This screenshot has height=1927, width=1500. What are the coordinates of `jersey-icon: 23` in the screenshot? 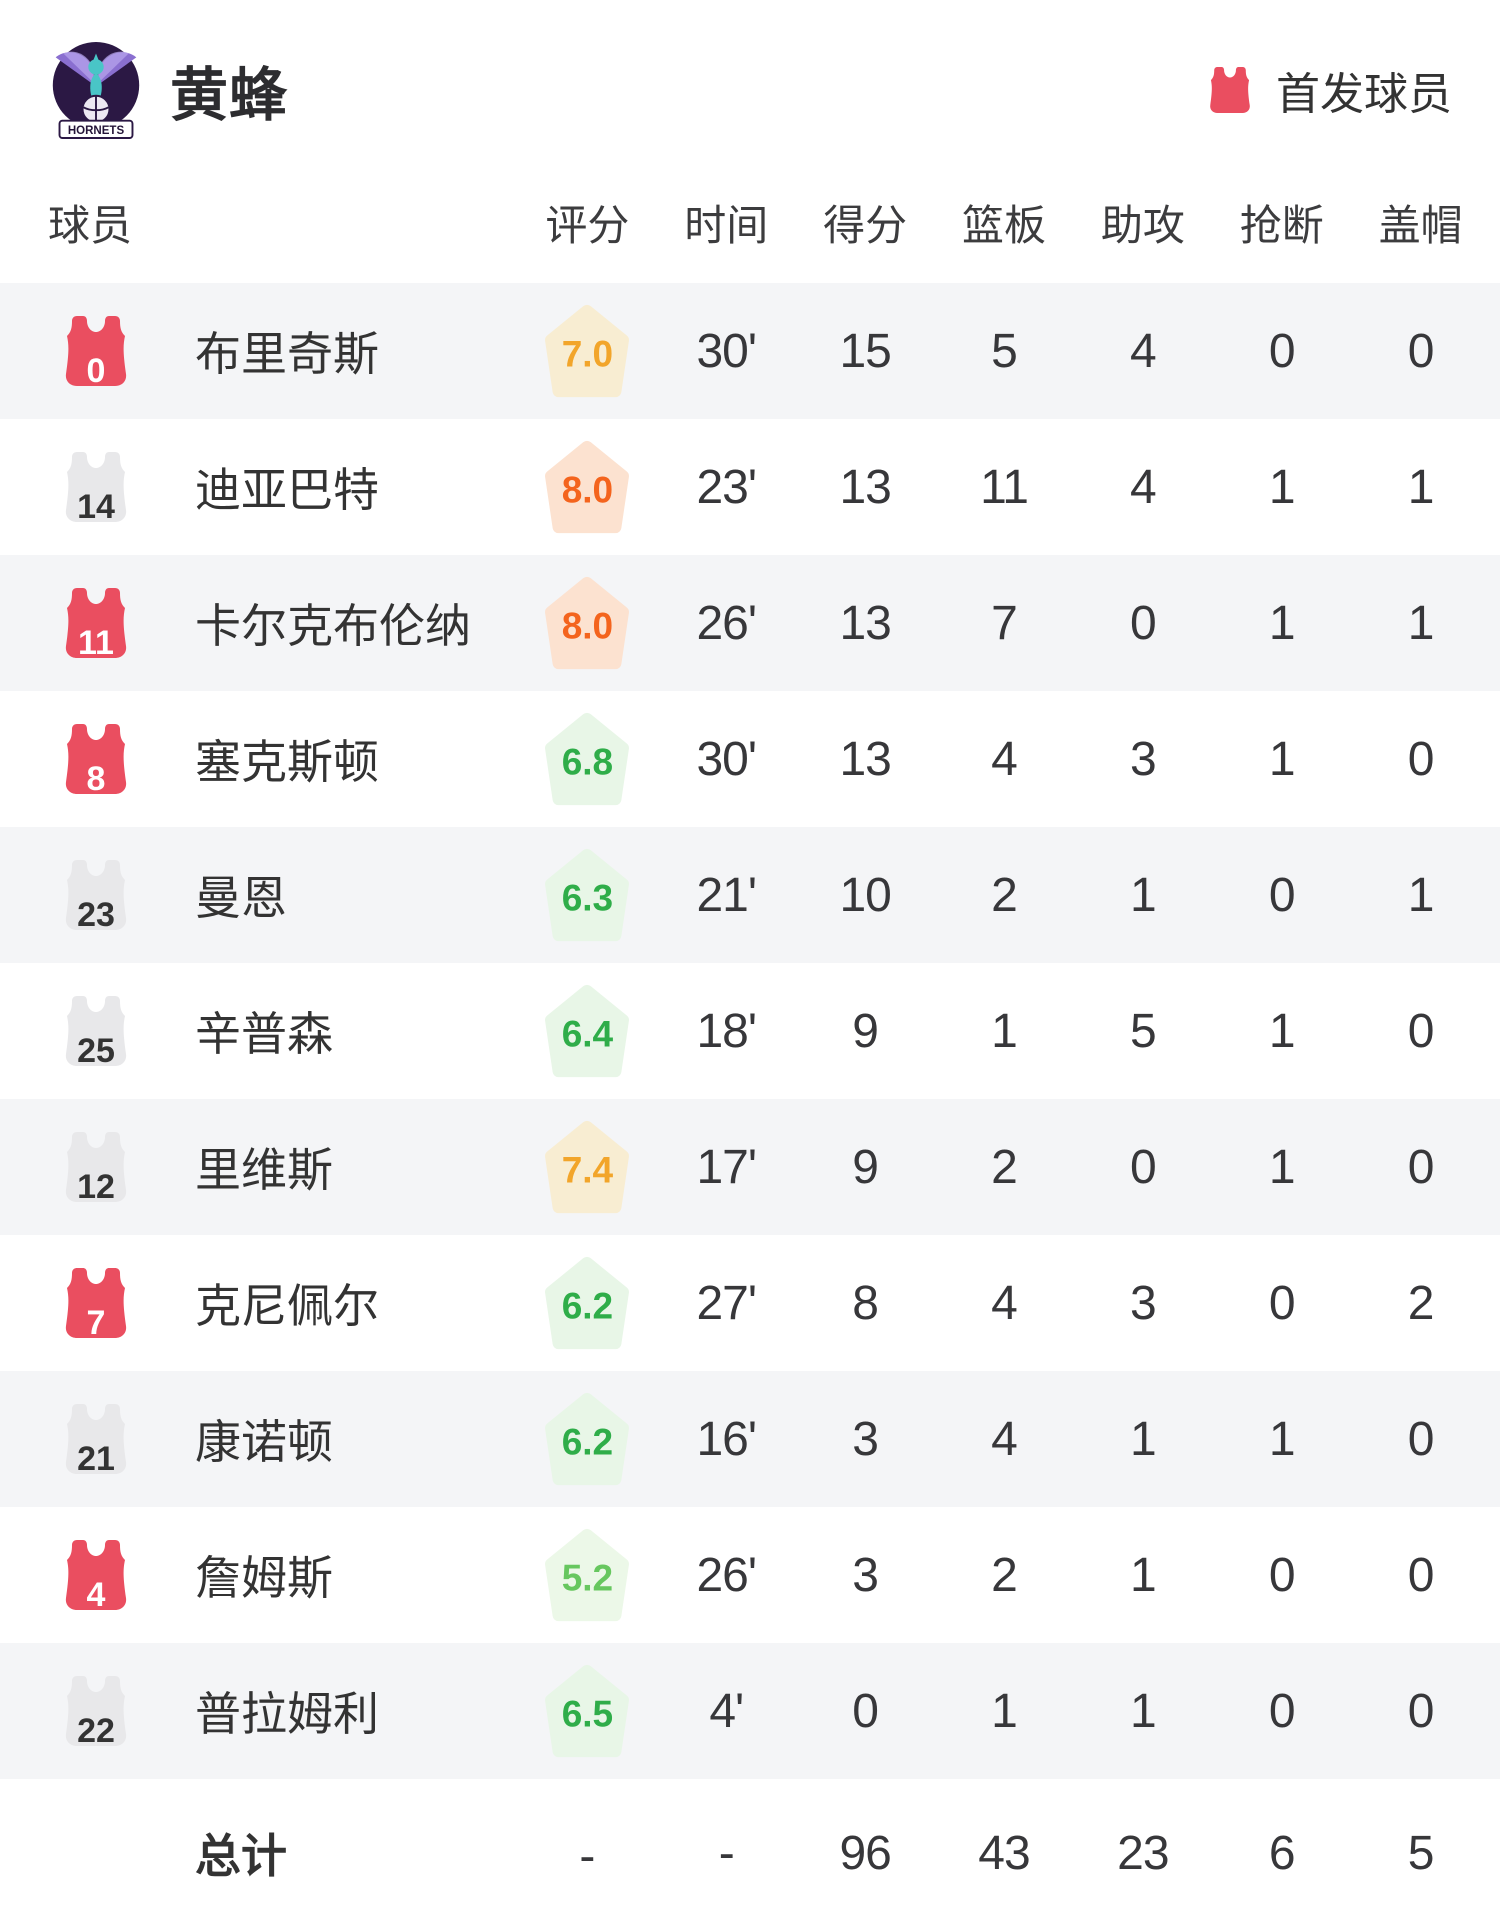 It's located at (96, 895).